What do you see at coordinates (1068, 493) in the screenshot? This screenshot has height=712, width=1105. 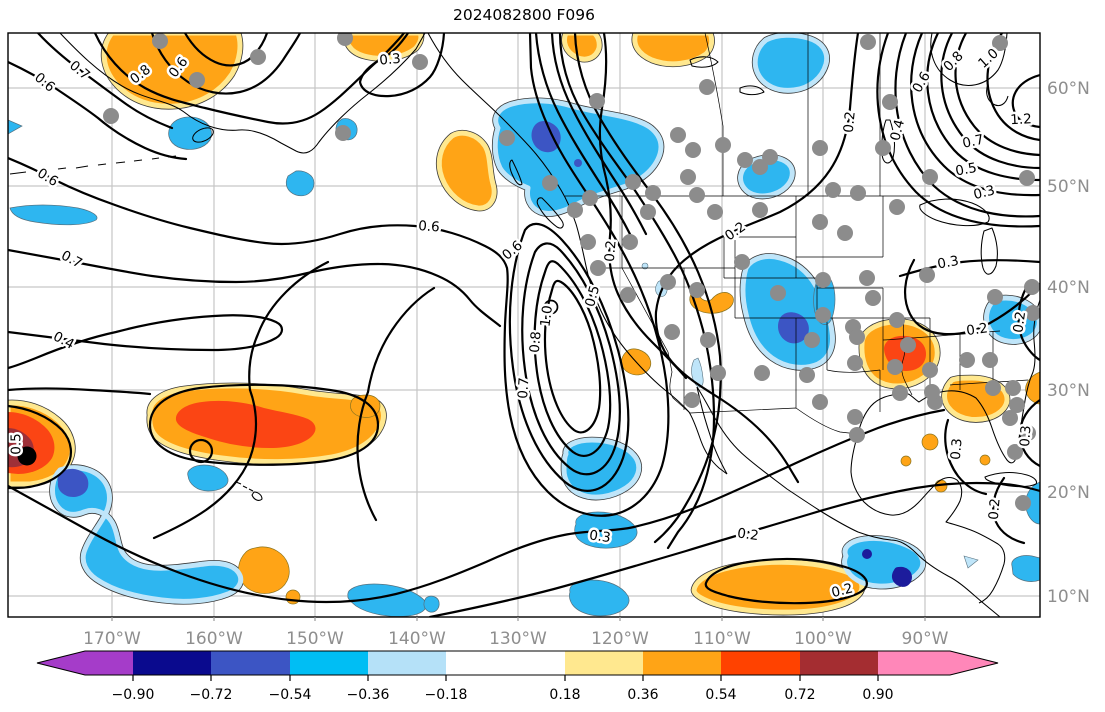 I see `y-tick-label: 20°N` at bounding box center [1068, 493].